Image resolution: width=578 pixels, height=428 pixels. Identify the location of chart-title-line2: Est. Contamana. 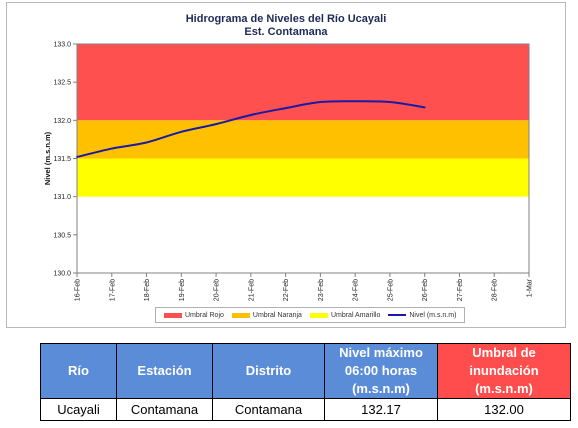
(286, 32).